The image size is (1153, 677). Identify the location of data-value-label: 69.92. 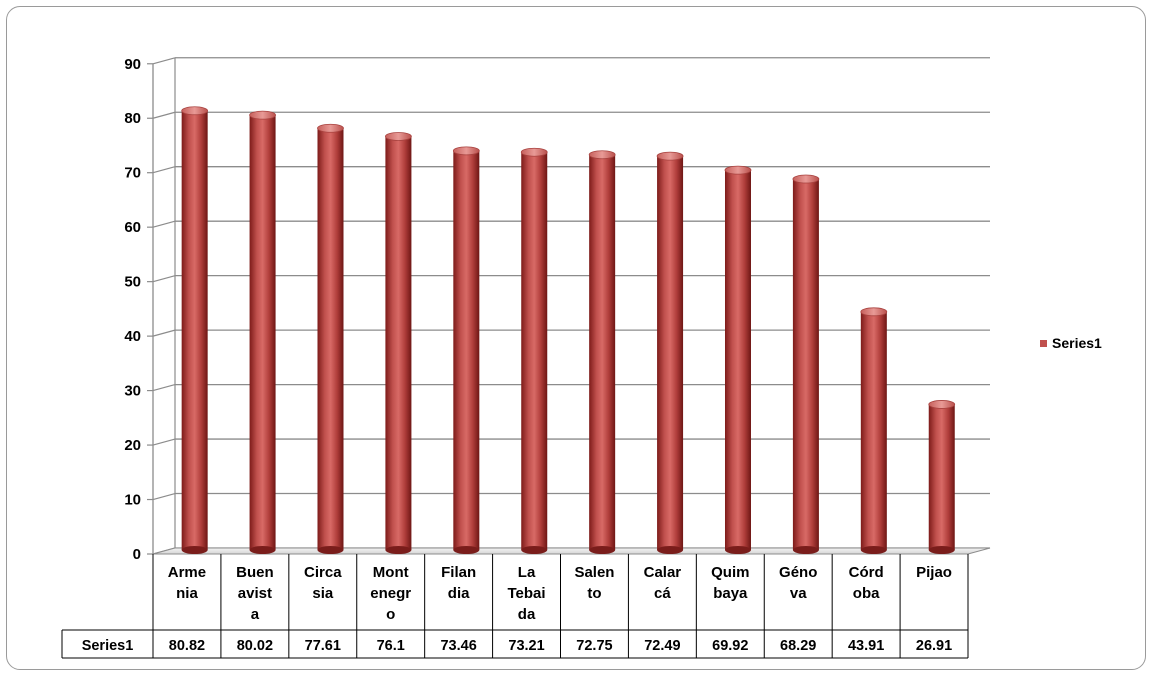
(730, 646).